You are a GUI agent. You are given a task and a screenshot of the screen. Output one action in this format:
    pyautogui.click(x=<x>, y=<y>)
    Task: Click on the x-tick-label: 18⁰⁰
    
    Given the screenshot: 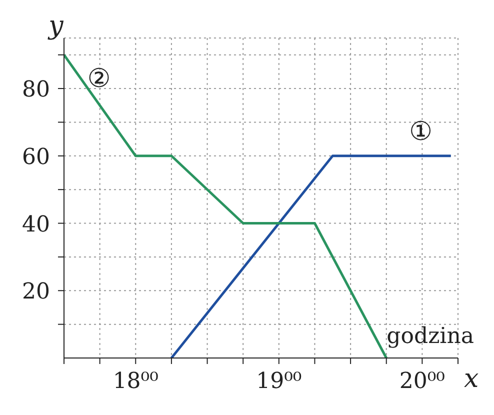 What is the action you would take?
    pyautogui.click(x=135, y=381)
    